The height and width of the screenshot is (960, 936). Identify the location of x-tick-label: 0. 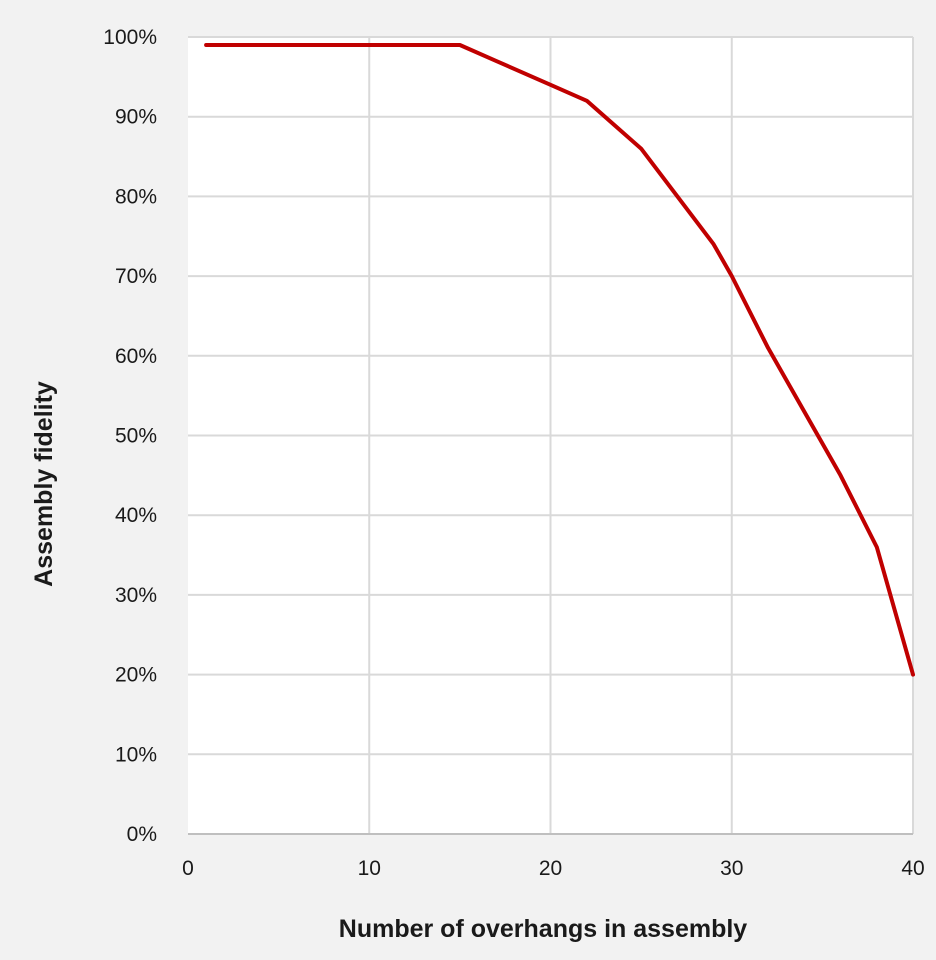
(188, 868).